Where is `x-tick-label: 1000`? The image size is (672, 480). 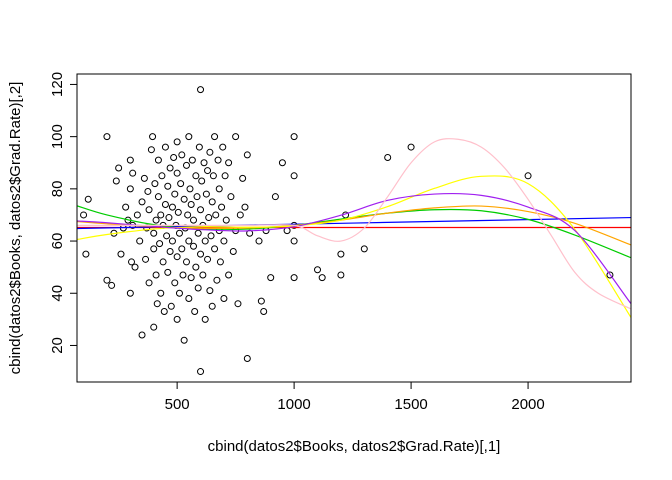 x-tick-label: 1000 is located at coordinates (293, 404).